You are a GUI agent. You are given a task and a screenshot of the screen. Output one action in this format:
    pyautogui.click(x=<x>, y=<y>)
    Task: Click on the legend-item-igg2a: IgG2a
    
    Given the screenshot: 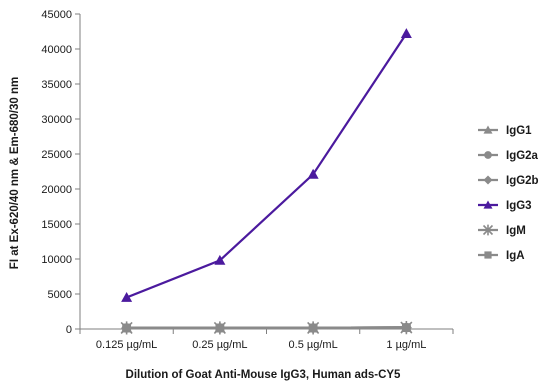 What is the action you would take?
    pyautogui.click(x=508, y=156)
    